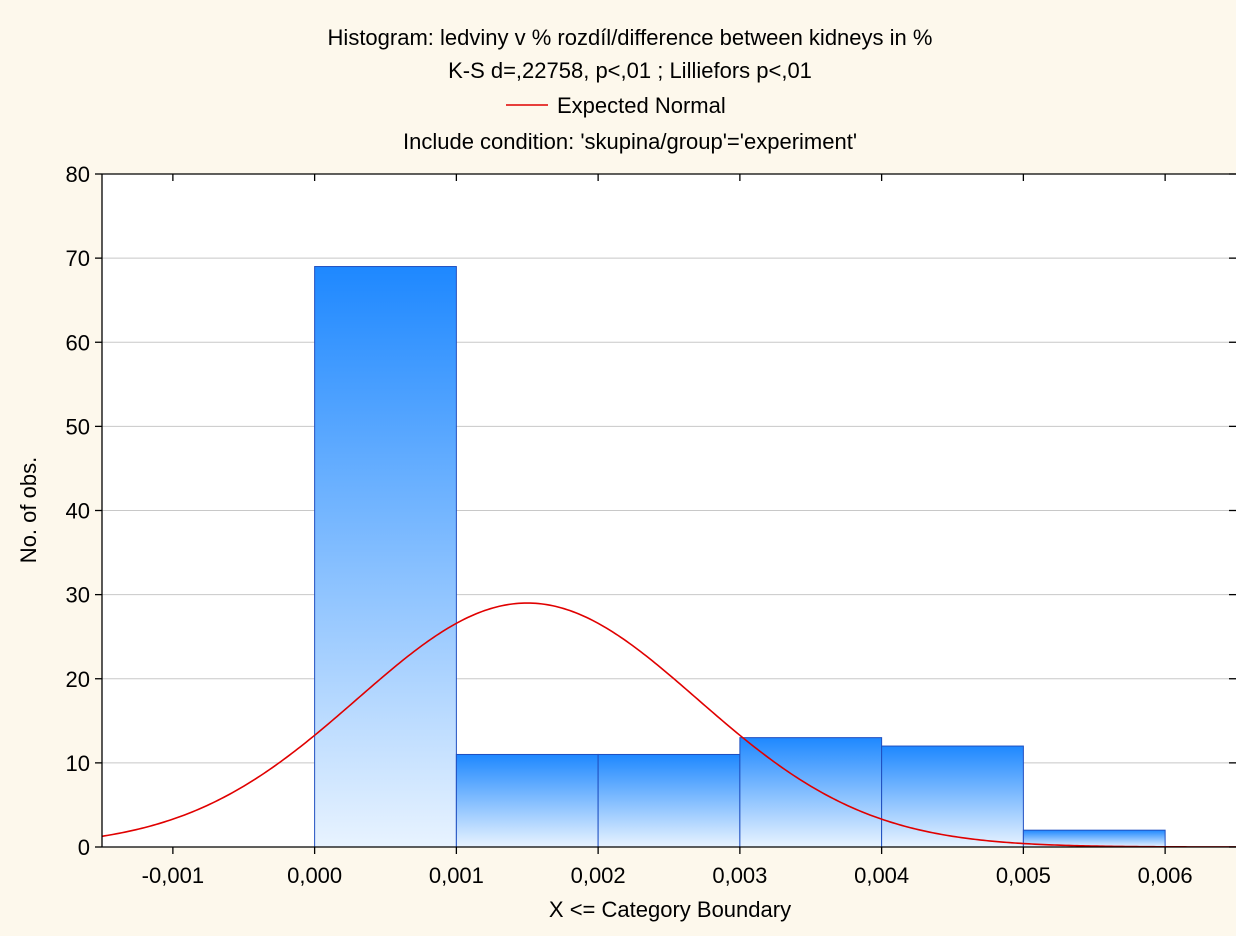 This screenshot has width=1236, height=936. I want to click on x-tick-label-0: -0,001, so click(173, 875).